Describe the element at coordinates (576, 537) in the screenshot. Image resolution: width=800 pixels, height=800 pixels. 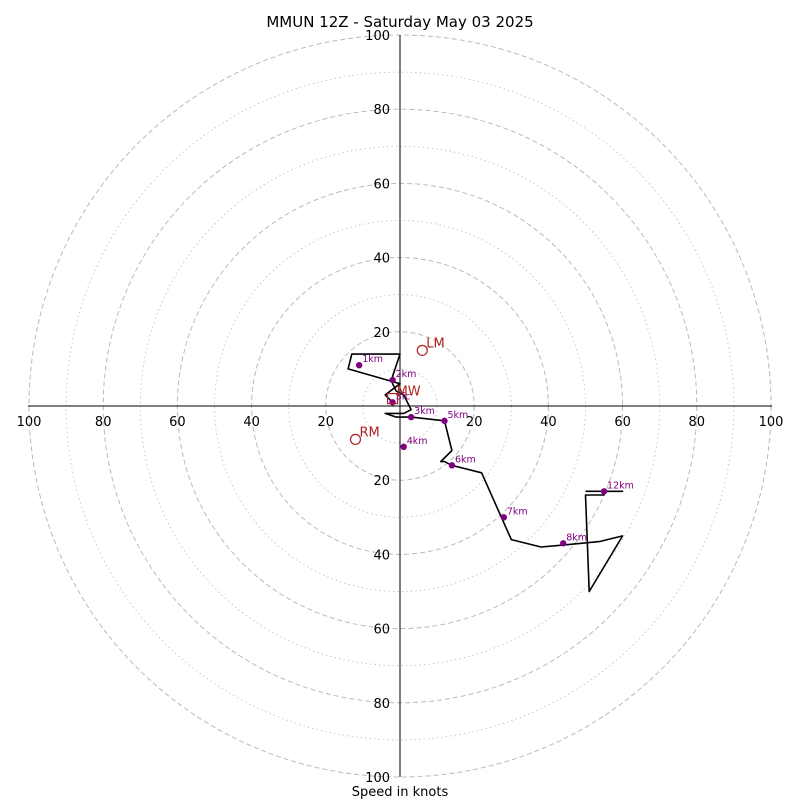
I see `height-marker-label: 8km` at that location.